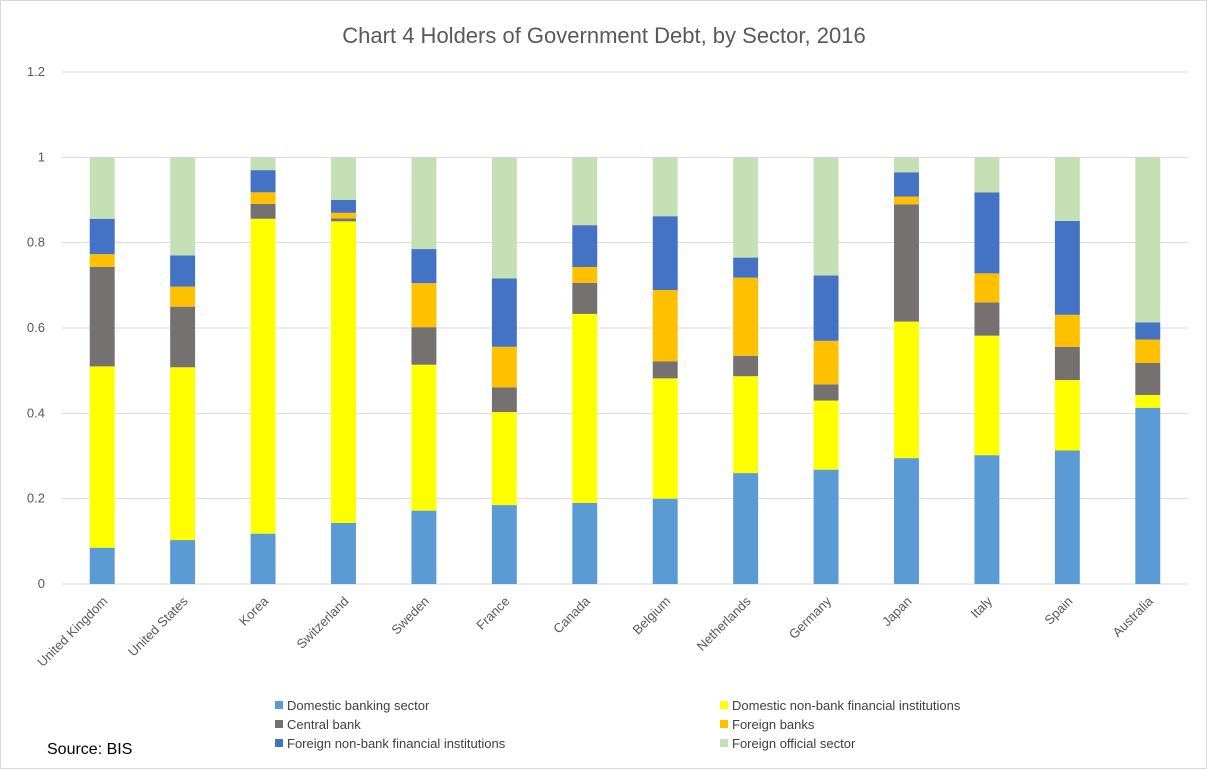 Image resolution: width=1207 pixels, height=769 pixels. I want to click on y-tick-label: 1, so click(41, 156).